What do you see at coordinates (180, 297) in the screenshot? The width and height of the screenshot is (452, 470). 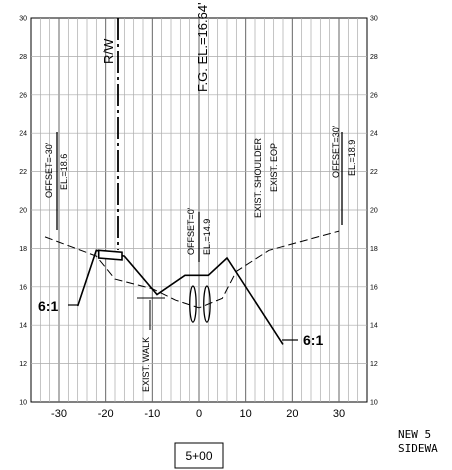 I see `proposed-section-line` at bounding box center [180, 297].